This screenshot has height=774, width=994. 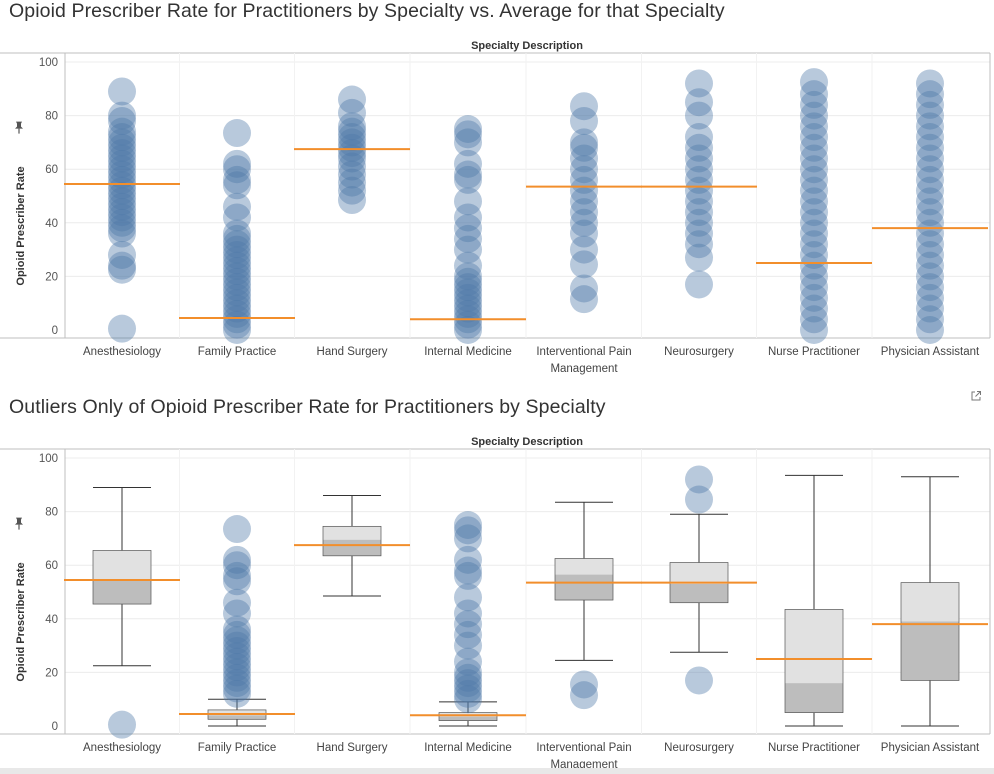 What do you see at coordinates (583, 352) in the screenshot?
I see `x-tick-label: Interventional Pain` at bounding box center [583, 352].